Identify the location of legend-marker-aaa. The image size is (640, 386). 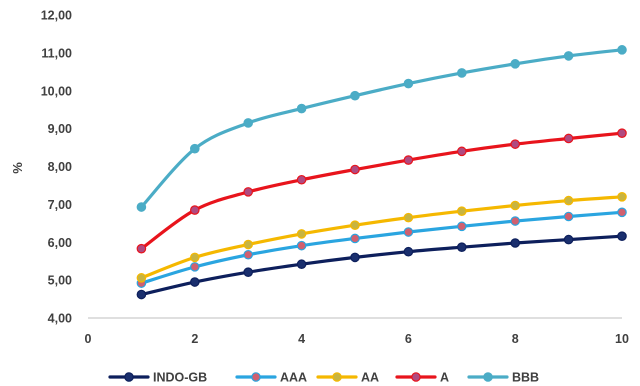
(256, 377).